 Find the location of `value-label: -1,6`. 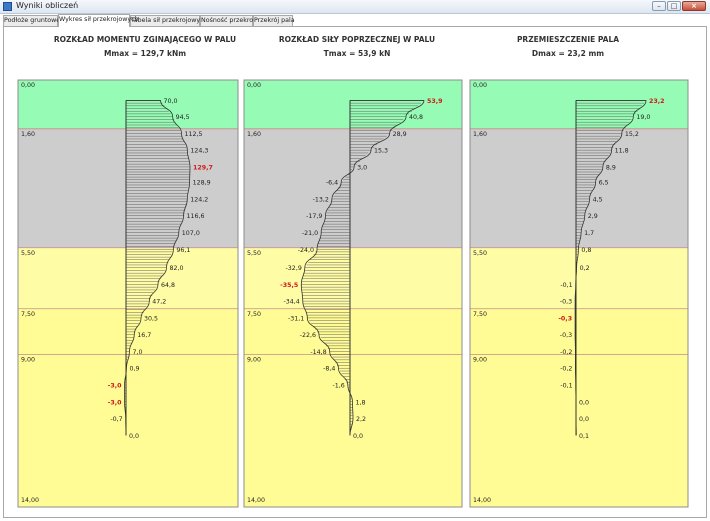

value-label: -1,6 is located at coordinates (339, 386).